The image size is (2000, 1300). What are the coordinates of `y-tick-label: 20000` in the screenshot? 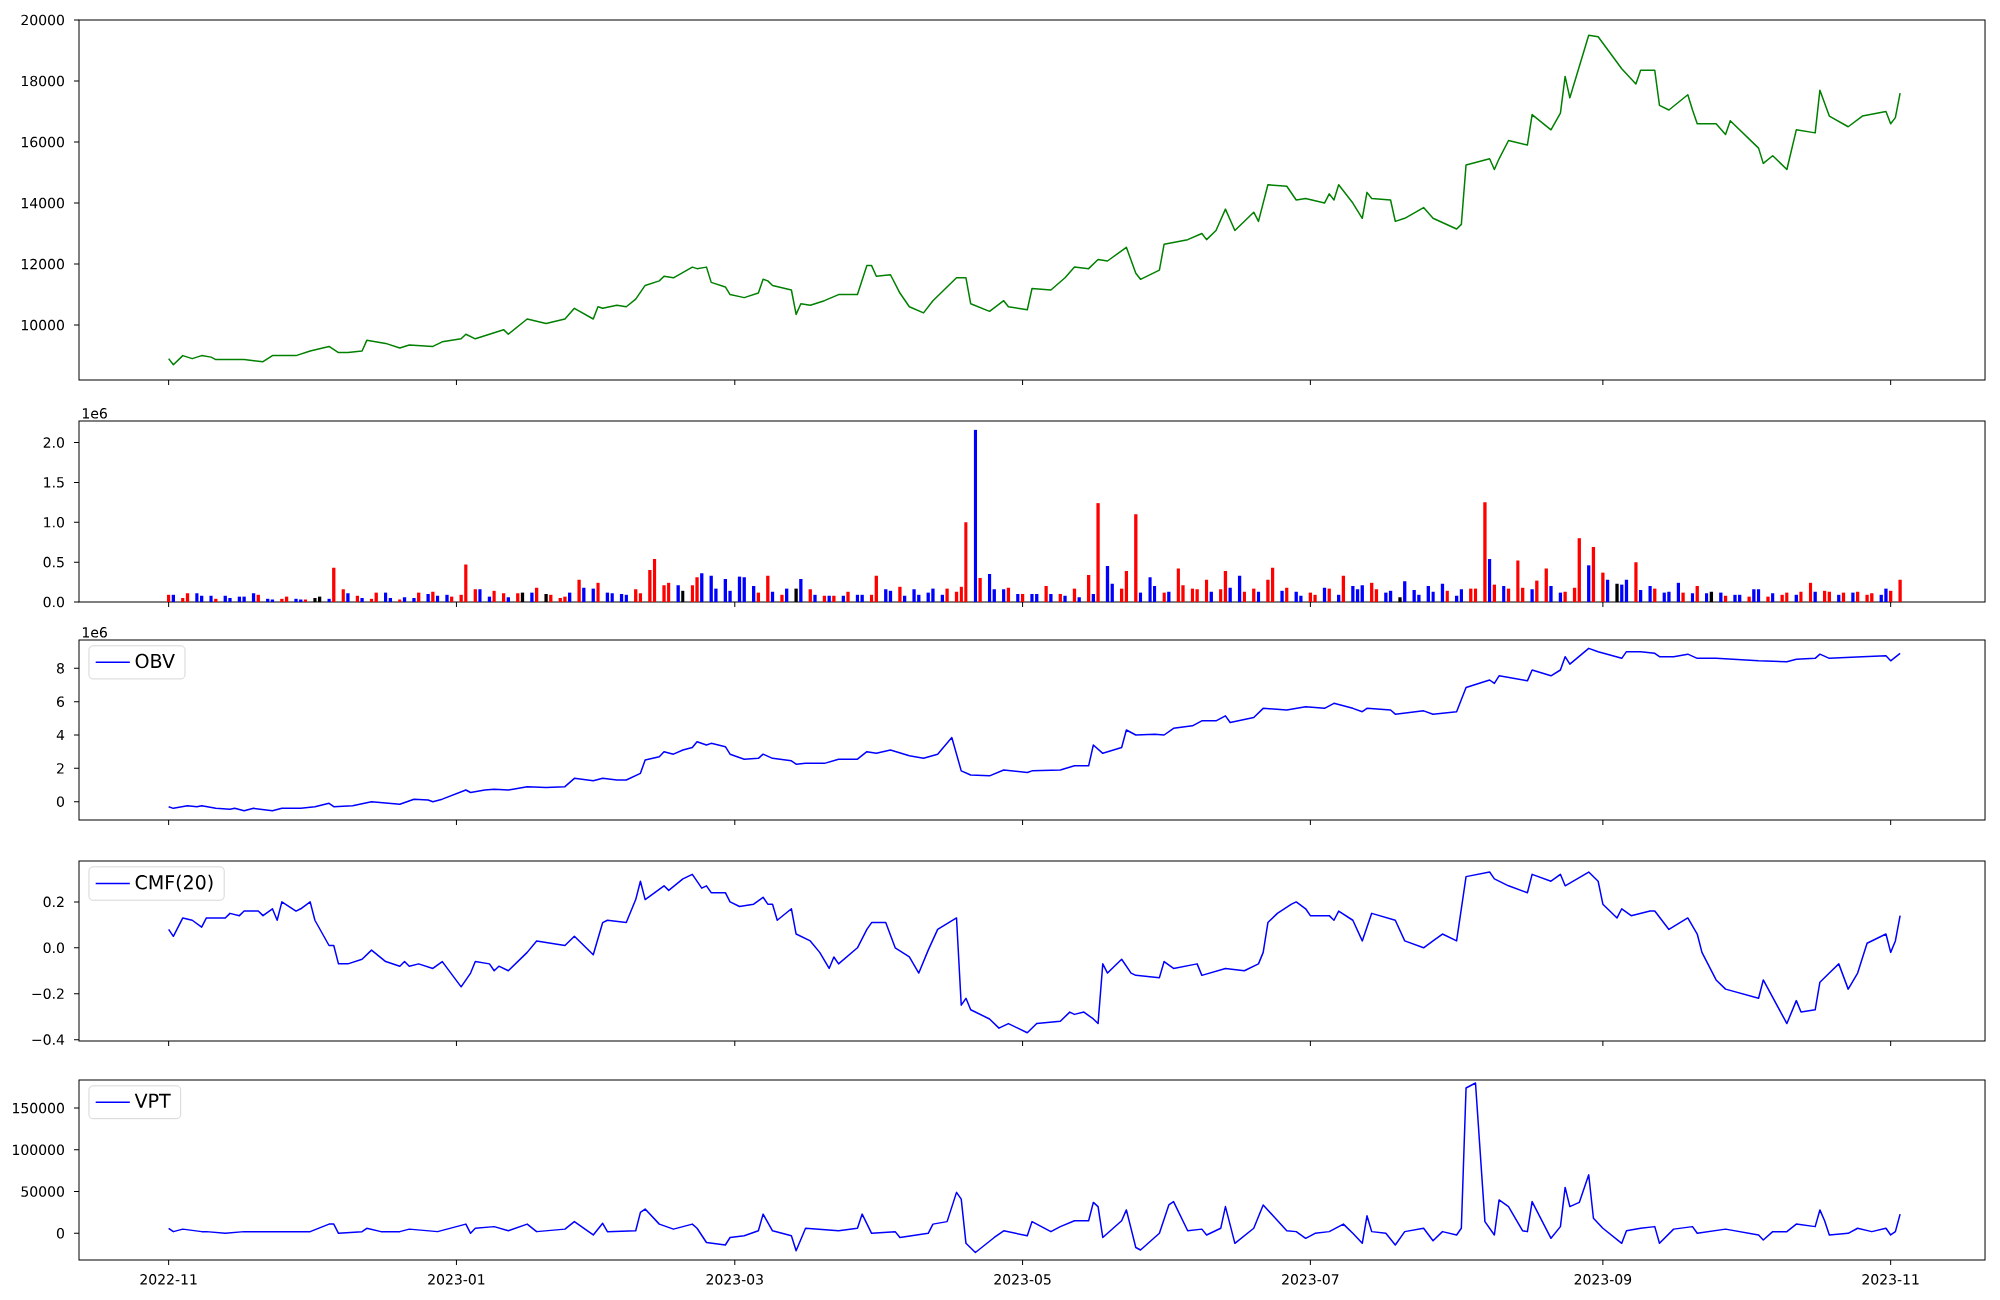 It's located at (42, 20).